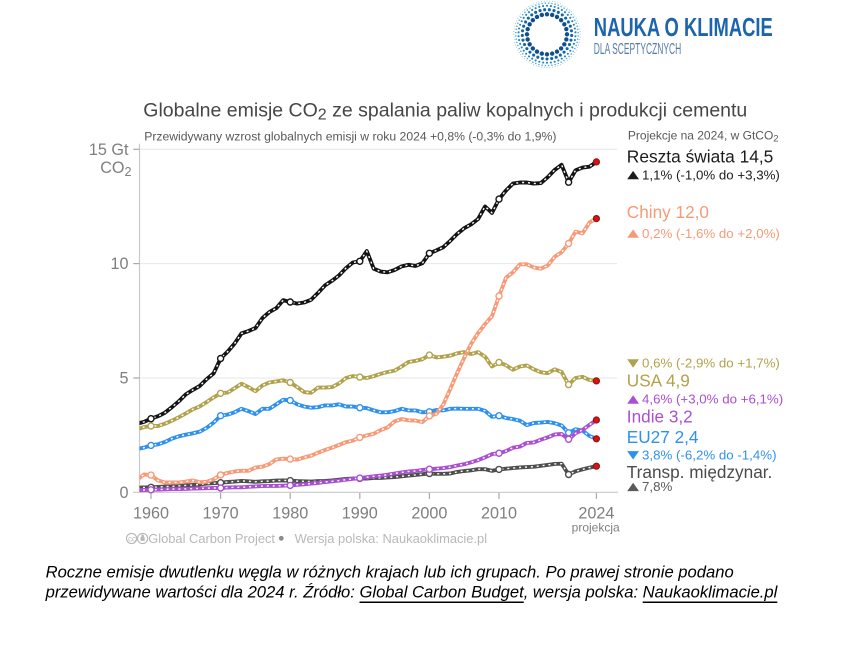  What do you see at coordinates (711, 233) in the screenshot?
I see `svg-text: 0,2% (-1,6% do +2,0%)` at bounding box center [711, 233].